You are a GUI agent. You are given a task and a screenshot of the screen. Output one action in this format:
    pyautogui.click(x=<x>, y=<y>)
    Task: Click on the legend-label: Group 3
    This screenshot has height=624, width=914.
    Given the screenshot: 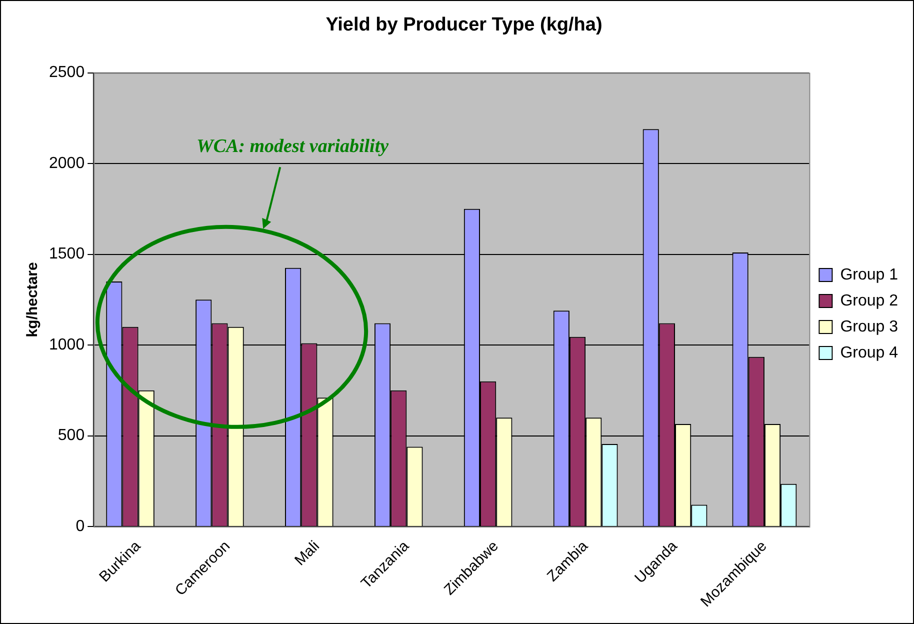 What is the action you would take?
    pyautogui.click(x=869, y=327)
    